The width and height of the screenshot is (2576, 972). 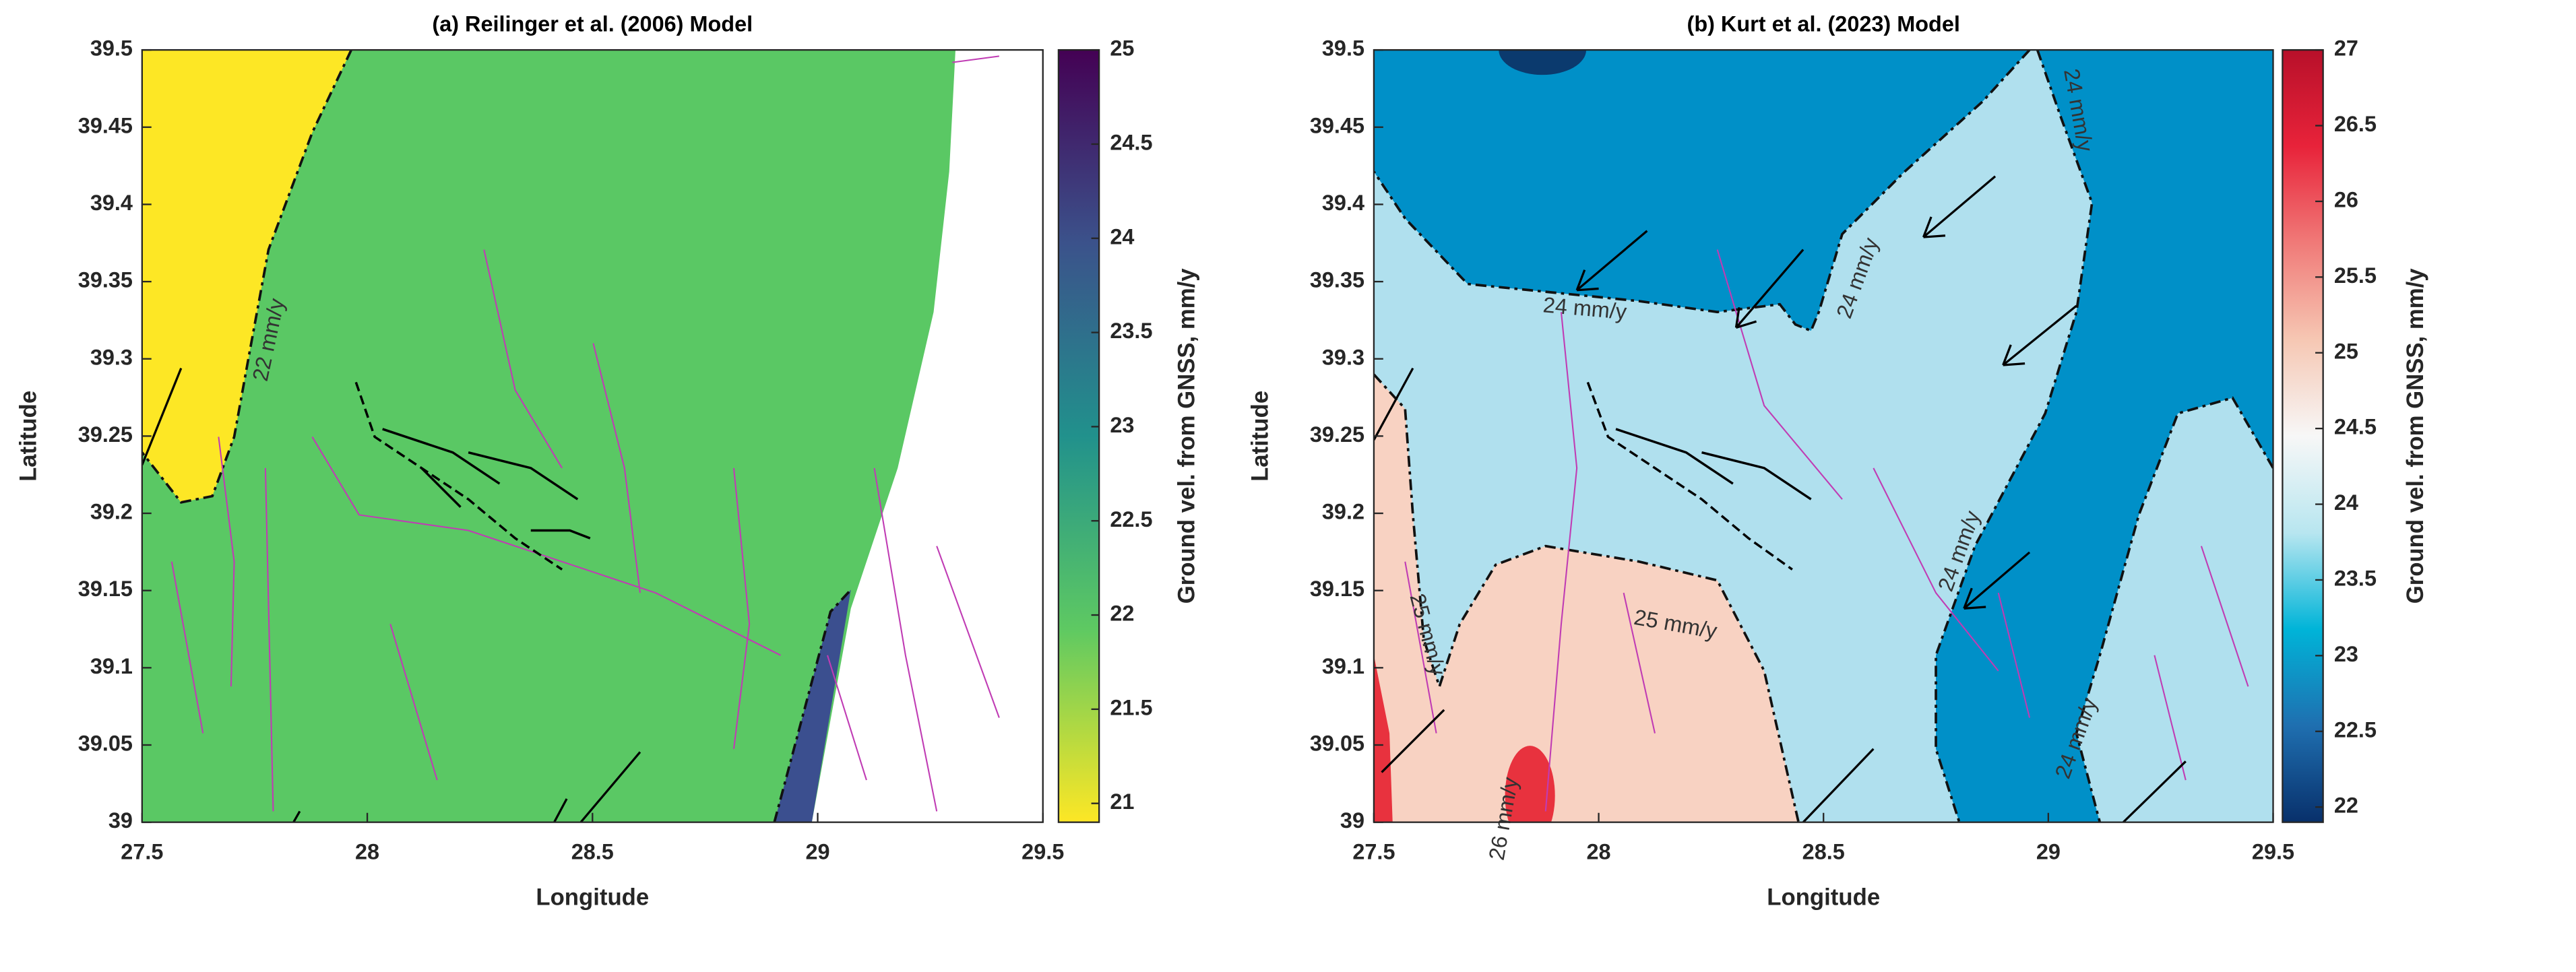 I want to click on panel-title: (a) Reilinger et al. (2006) Model, so click(x=592, y=23).